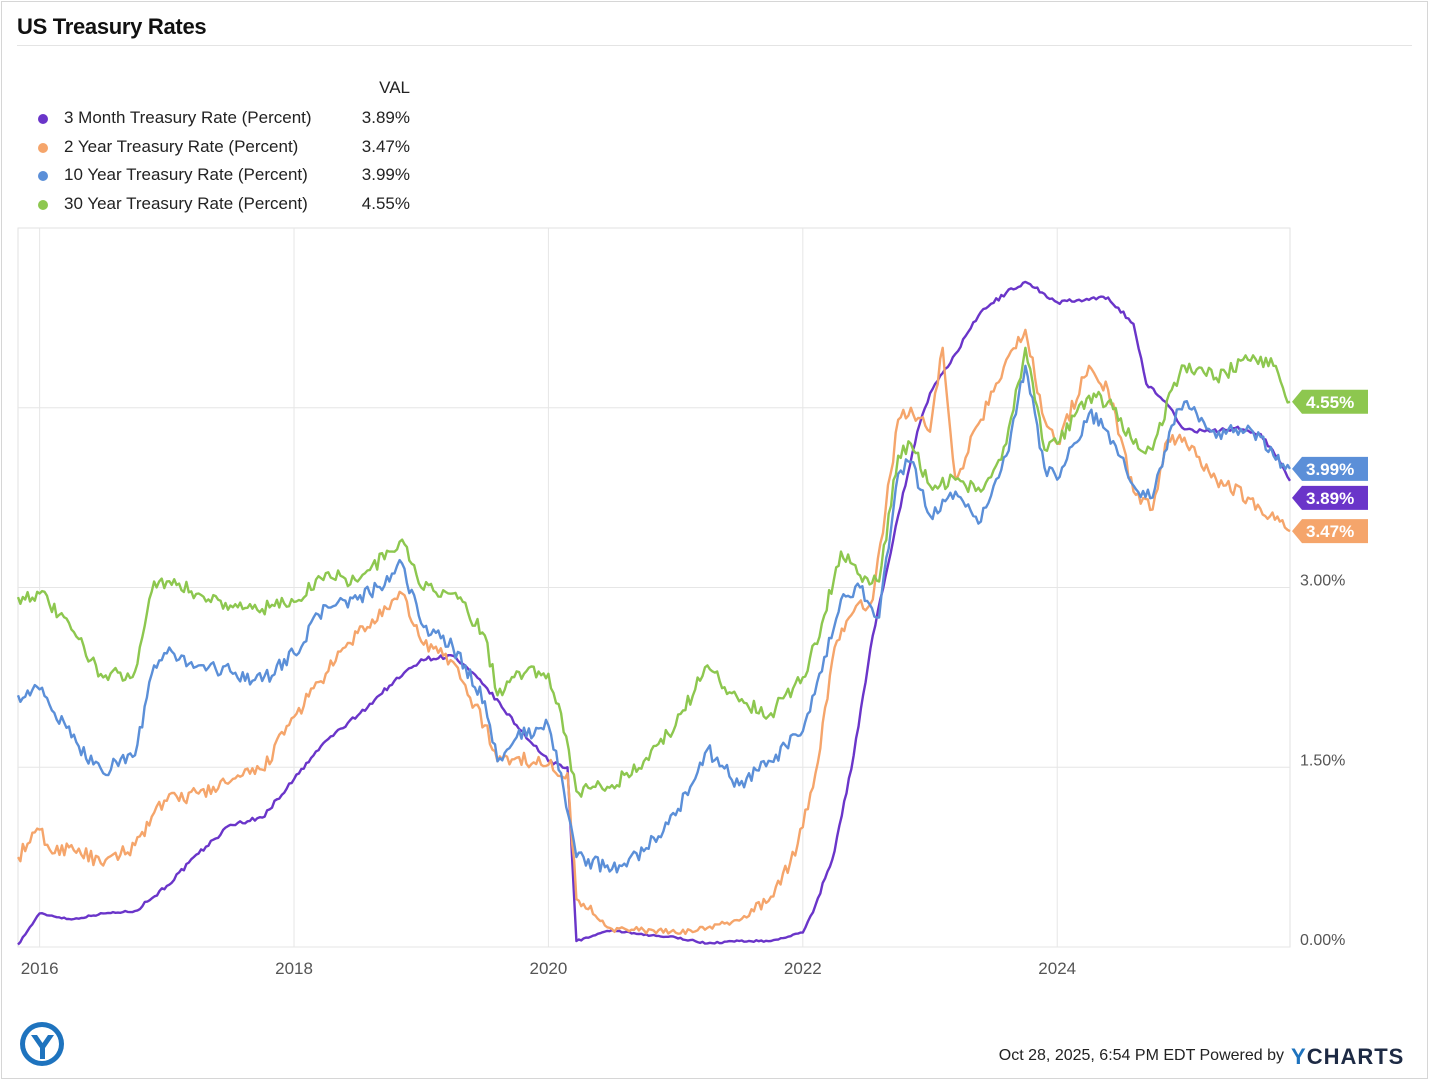  I want to click on ycharts-brand: YCHARTS, so click(1347, 1057).